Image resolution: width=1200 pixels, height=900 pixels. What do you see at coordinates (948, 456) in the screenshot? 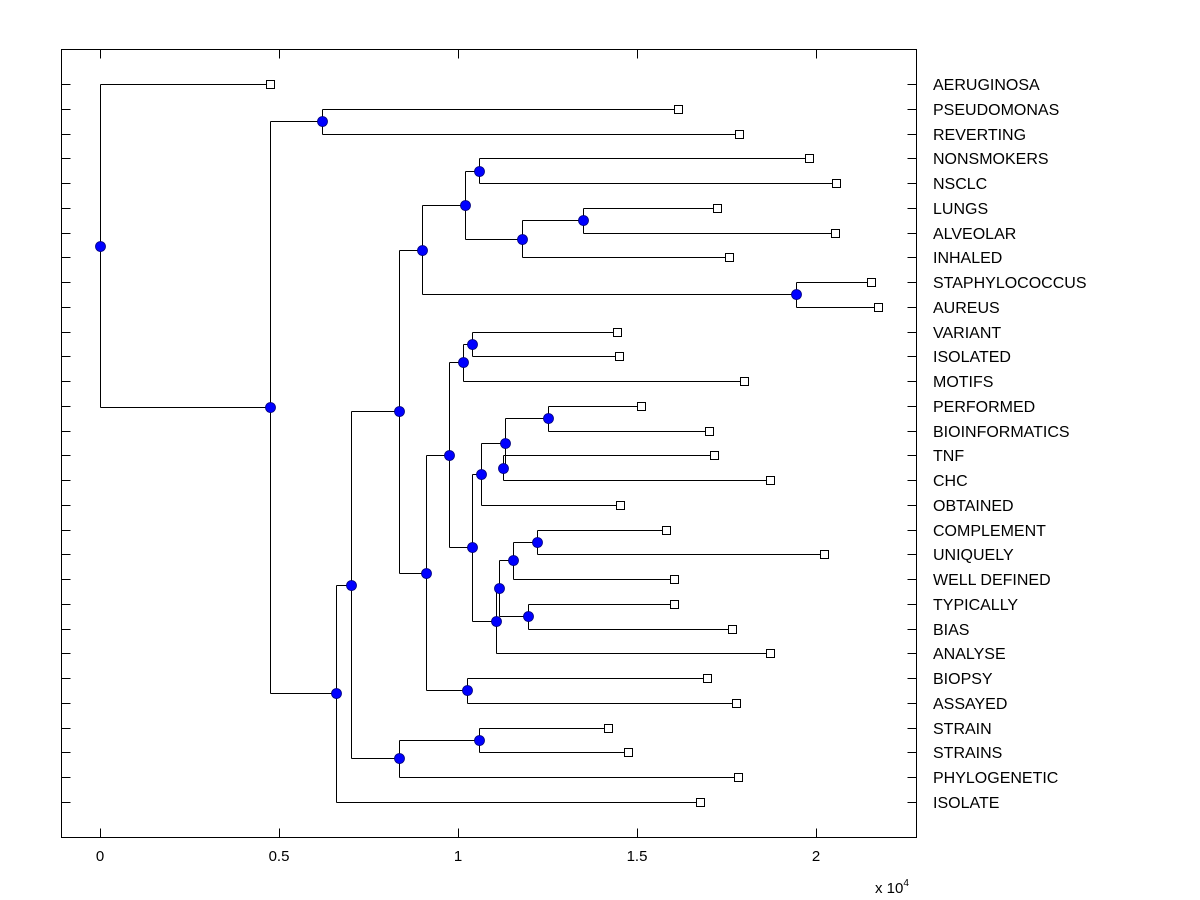
I see `leaf-label: TNF` at bounding box center [948, 456].